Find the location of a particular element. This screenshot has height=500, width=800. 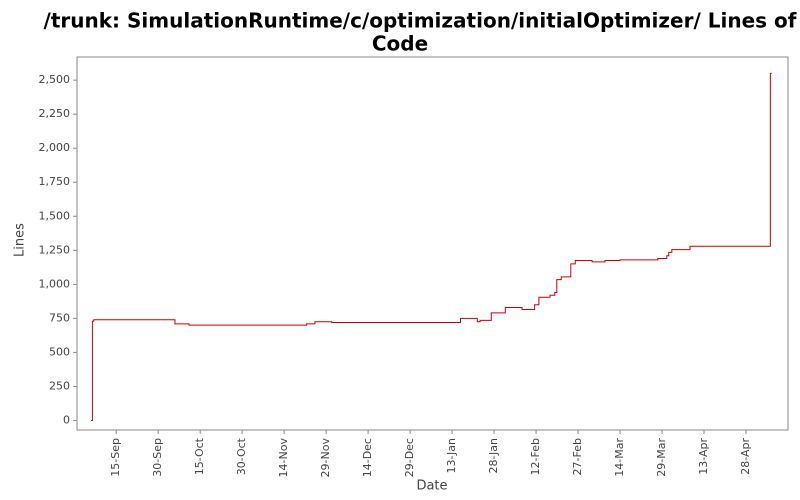

y-tick-label: 1,250 is located at coordinates (55, 249).